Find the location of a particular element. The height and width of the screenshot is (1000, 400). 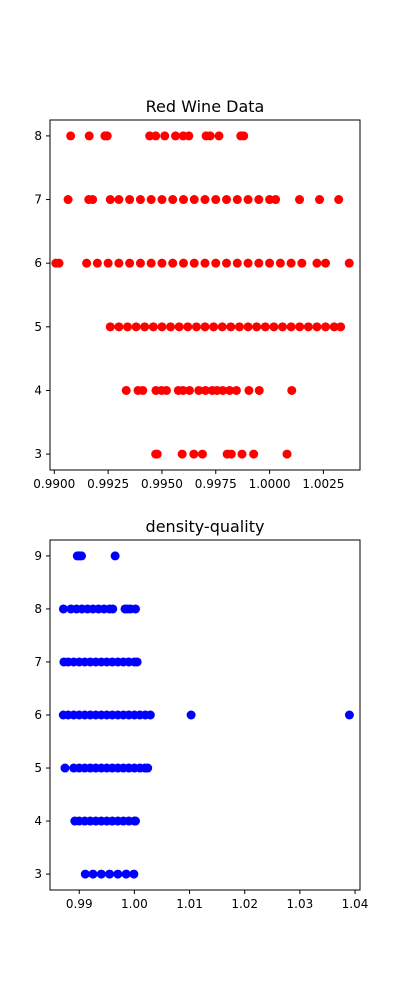

x-tick-label: 0.9950 is located at coordinates (162, 484).